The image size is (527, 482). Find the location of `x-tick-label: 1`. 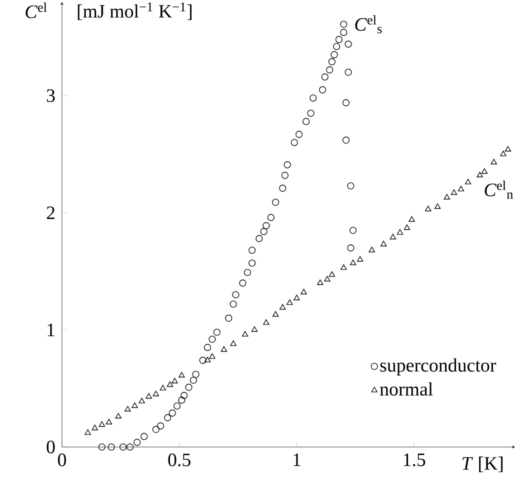

x-tick-label: 1 is located at coordinates (297, 460).